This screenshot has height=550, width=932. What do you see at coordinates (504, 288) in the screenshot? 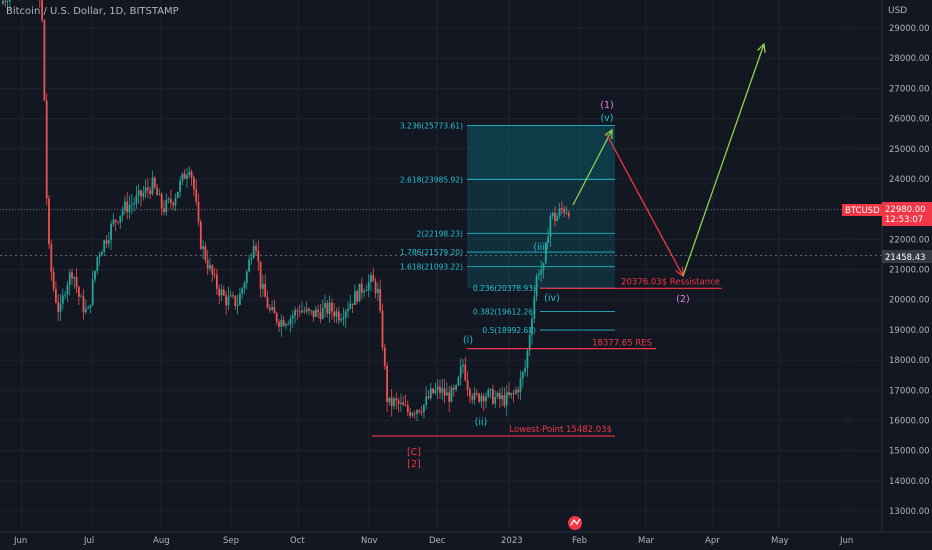
I see `fib-level-label: 0.236(20378.93)` at bounding box center [504, 288].